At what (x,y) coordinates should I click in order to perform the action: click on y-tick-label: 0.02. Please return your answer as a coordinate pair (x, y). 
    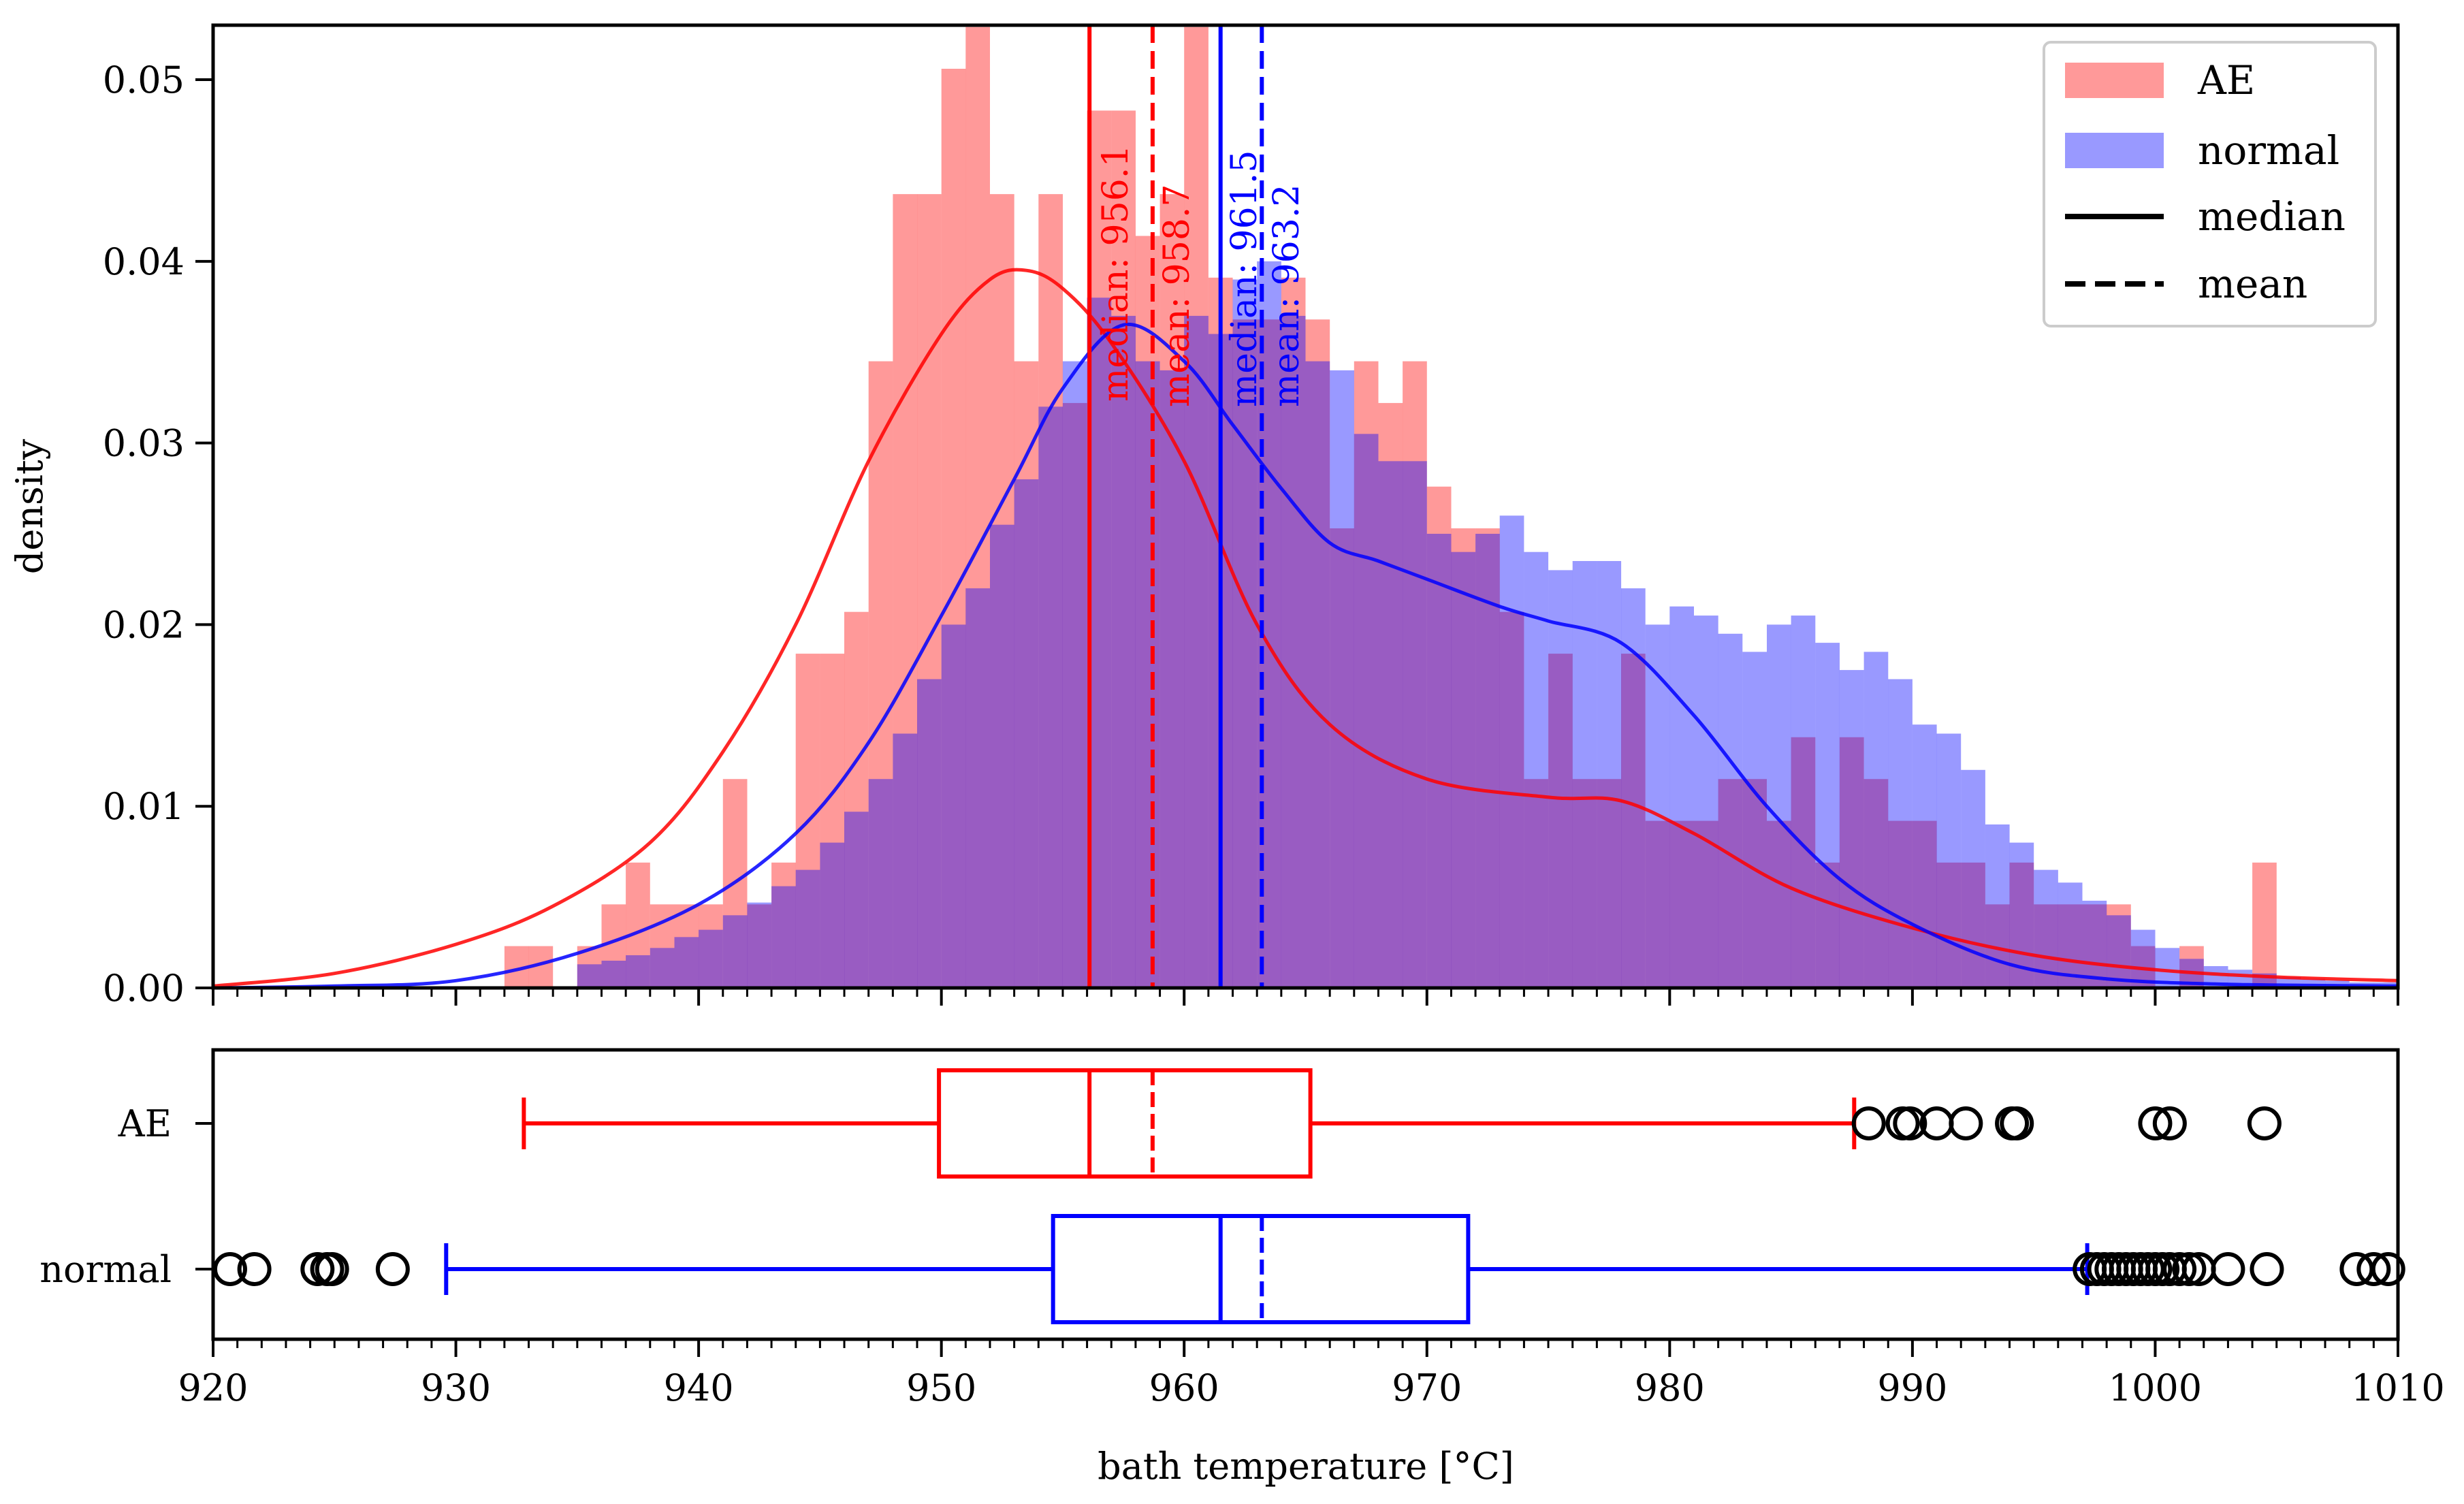
    Looking at the image, I should click on (144, 624).